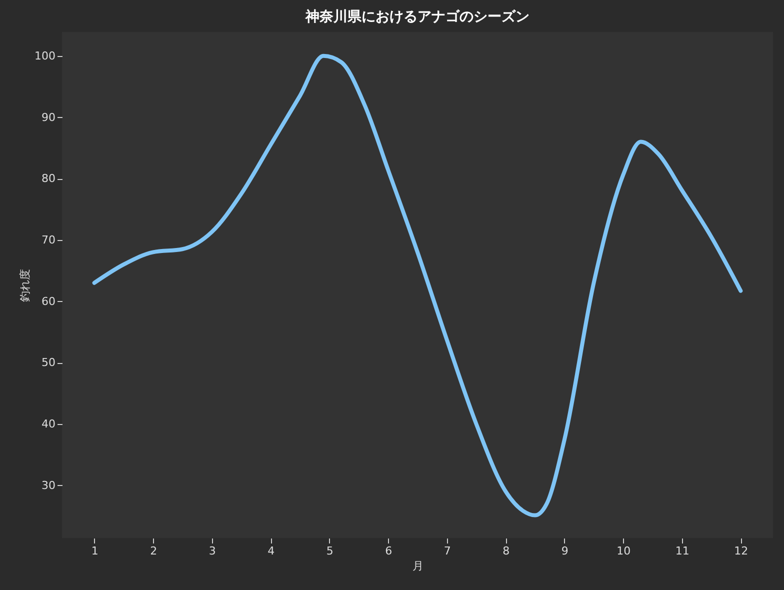  Describe the element at coordinates (447, 551) in the screenshot. I see `x-tick-label: 7` at that location.